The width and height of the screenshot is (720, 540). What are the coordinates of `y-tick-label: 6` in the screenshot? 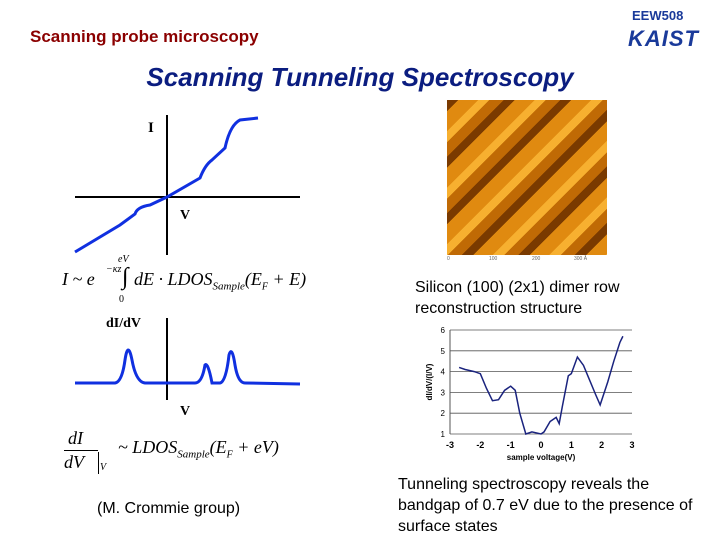 It's located at (443, 330).